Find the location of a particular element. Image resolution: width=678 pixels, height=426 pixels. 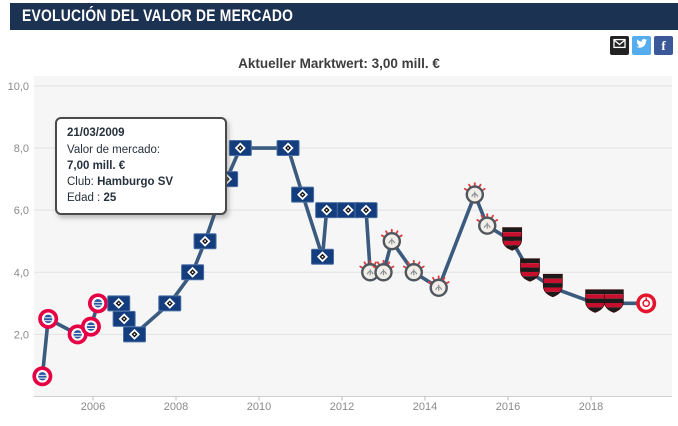

x-axis-label: 2010 is located at coordinates (259, 407).